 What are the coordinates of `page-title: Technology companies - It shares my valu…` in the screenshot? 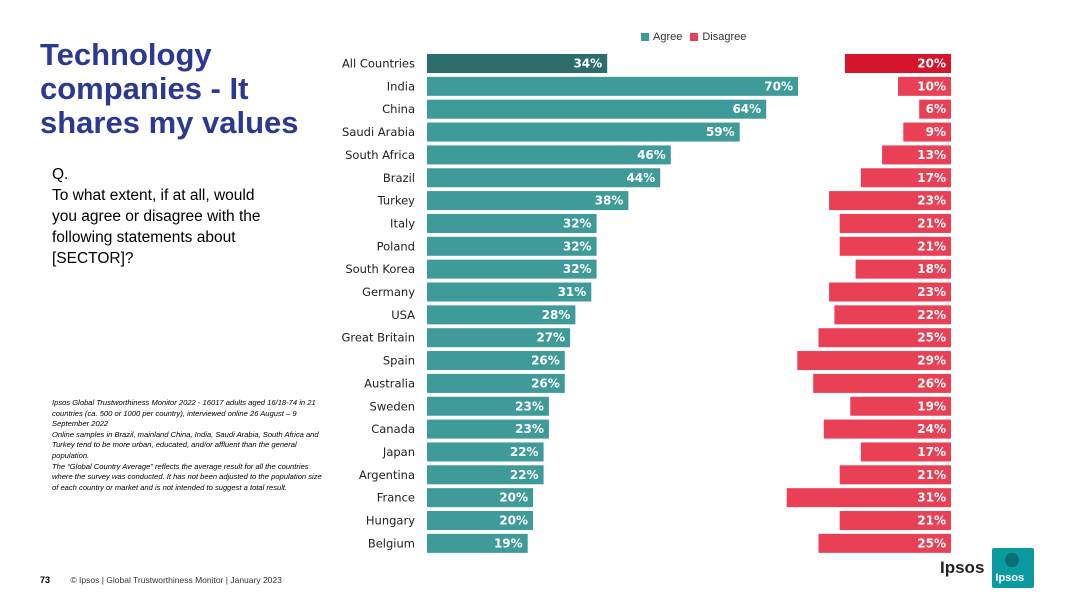 It's located at (169, 88).